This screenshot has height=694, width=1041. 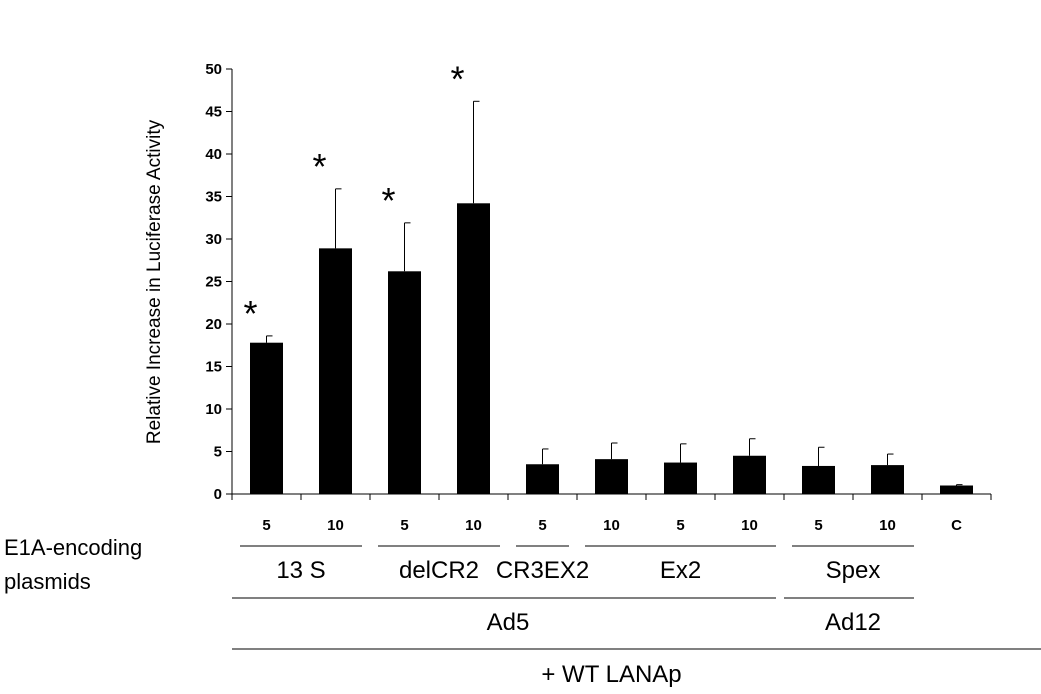 What do you see at coordinates (956, 525) in the screenshot?
I see `x-tick-label: C` at bounding box center [956, 525].